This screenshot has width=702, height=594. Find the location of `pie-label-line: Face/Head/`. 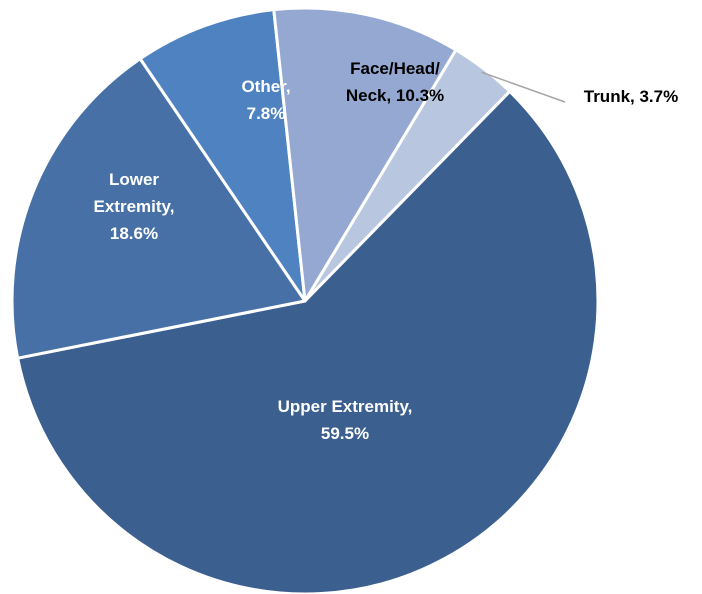

pie-label-line: Face/Head/ is located at coordinates (395, 68).